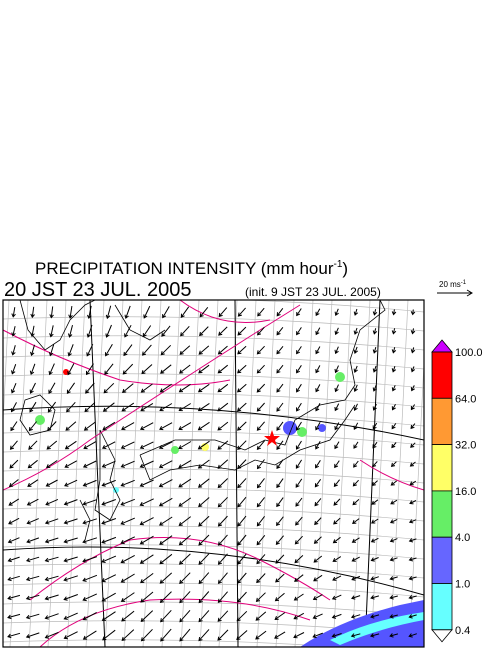 Image resolution: width=500 pixels, height=650 pixels. I want to click on colorbar: 100.0 64.0 32.0 16.0 4.0 1.0 0.4, so click(457, 491).